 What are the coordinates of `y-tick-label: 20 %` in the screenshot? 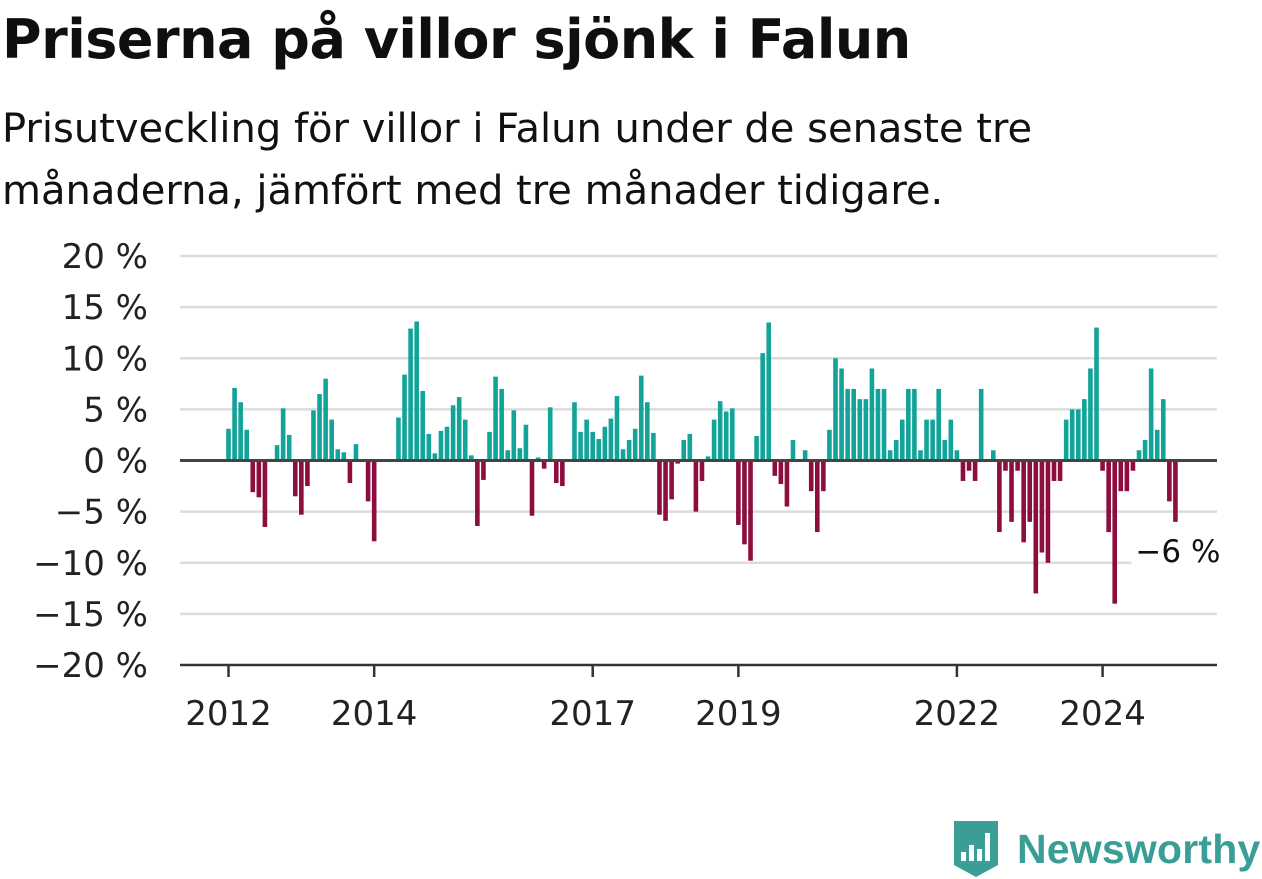 It's located at (105, 257).